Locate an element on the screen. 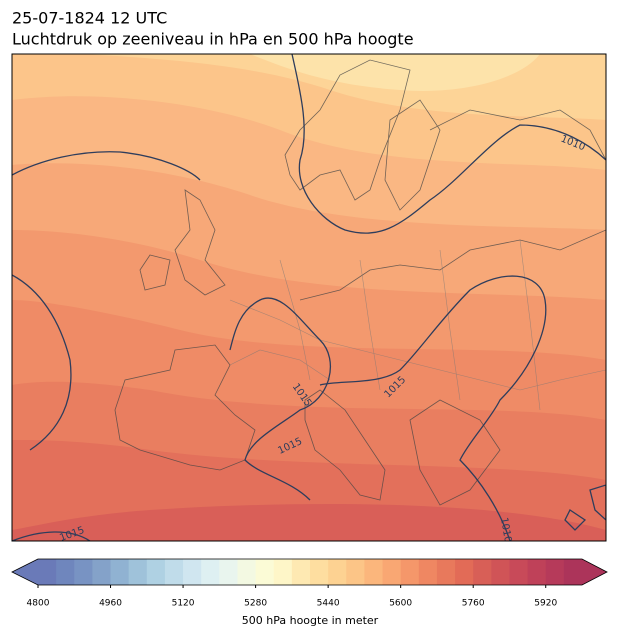  colorbar-tick-label: 5600 is located at coordinates (400, 604).